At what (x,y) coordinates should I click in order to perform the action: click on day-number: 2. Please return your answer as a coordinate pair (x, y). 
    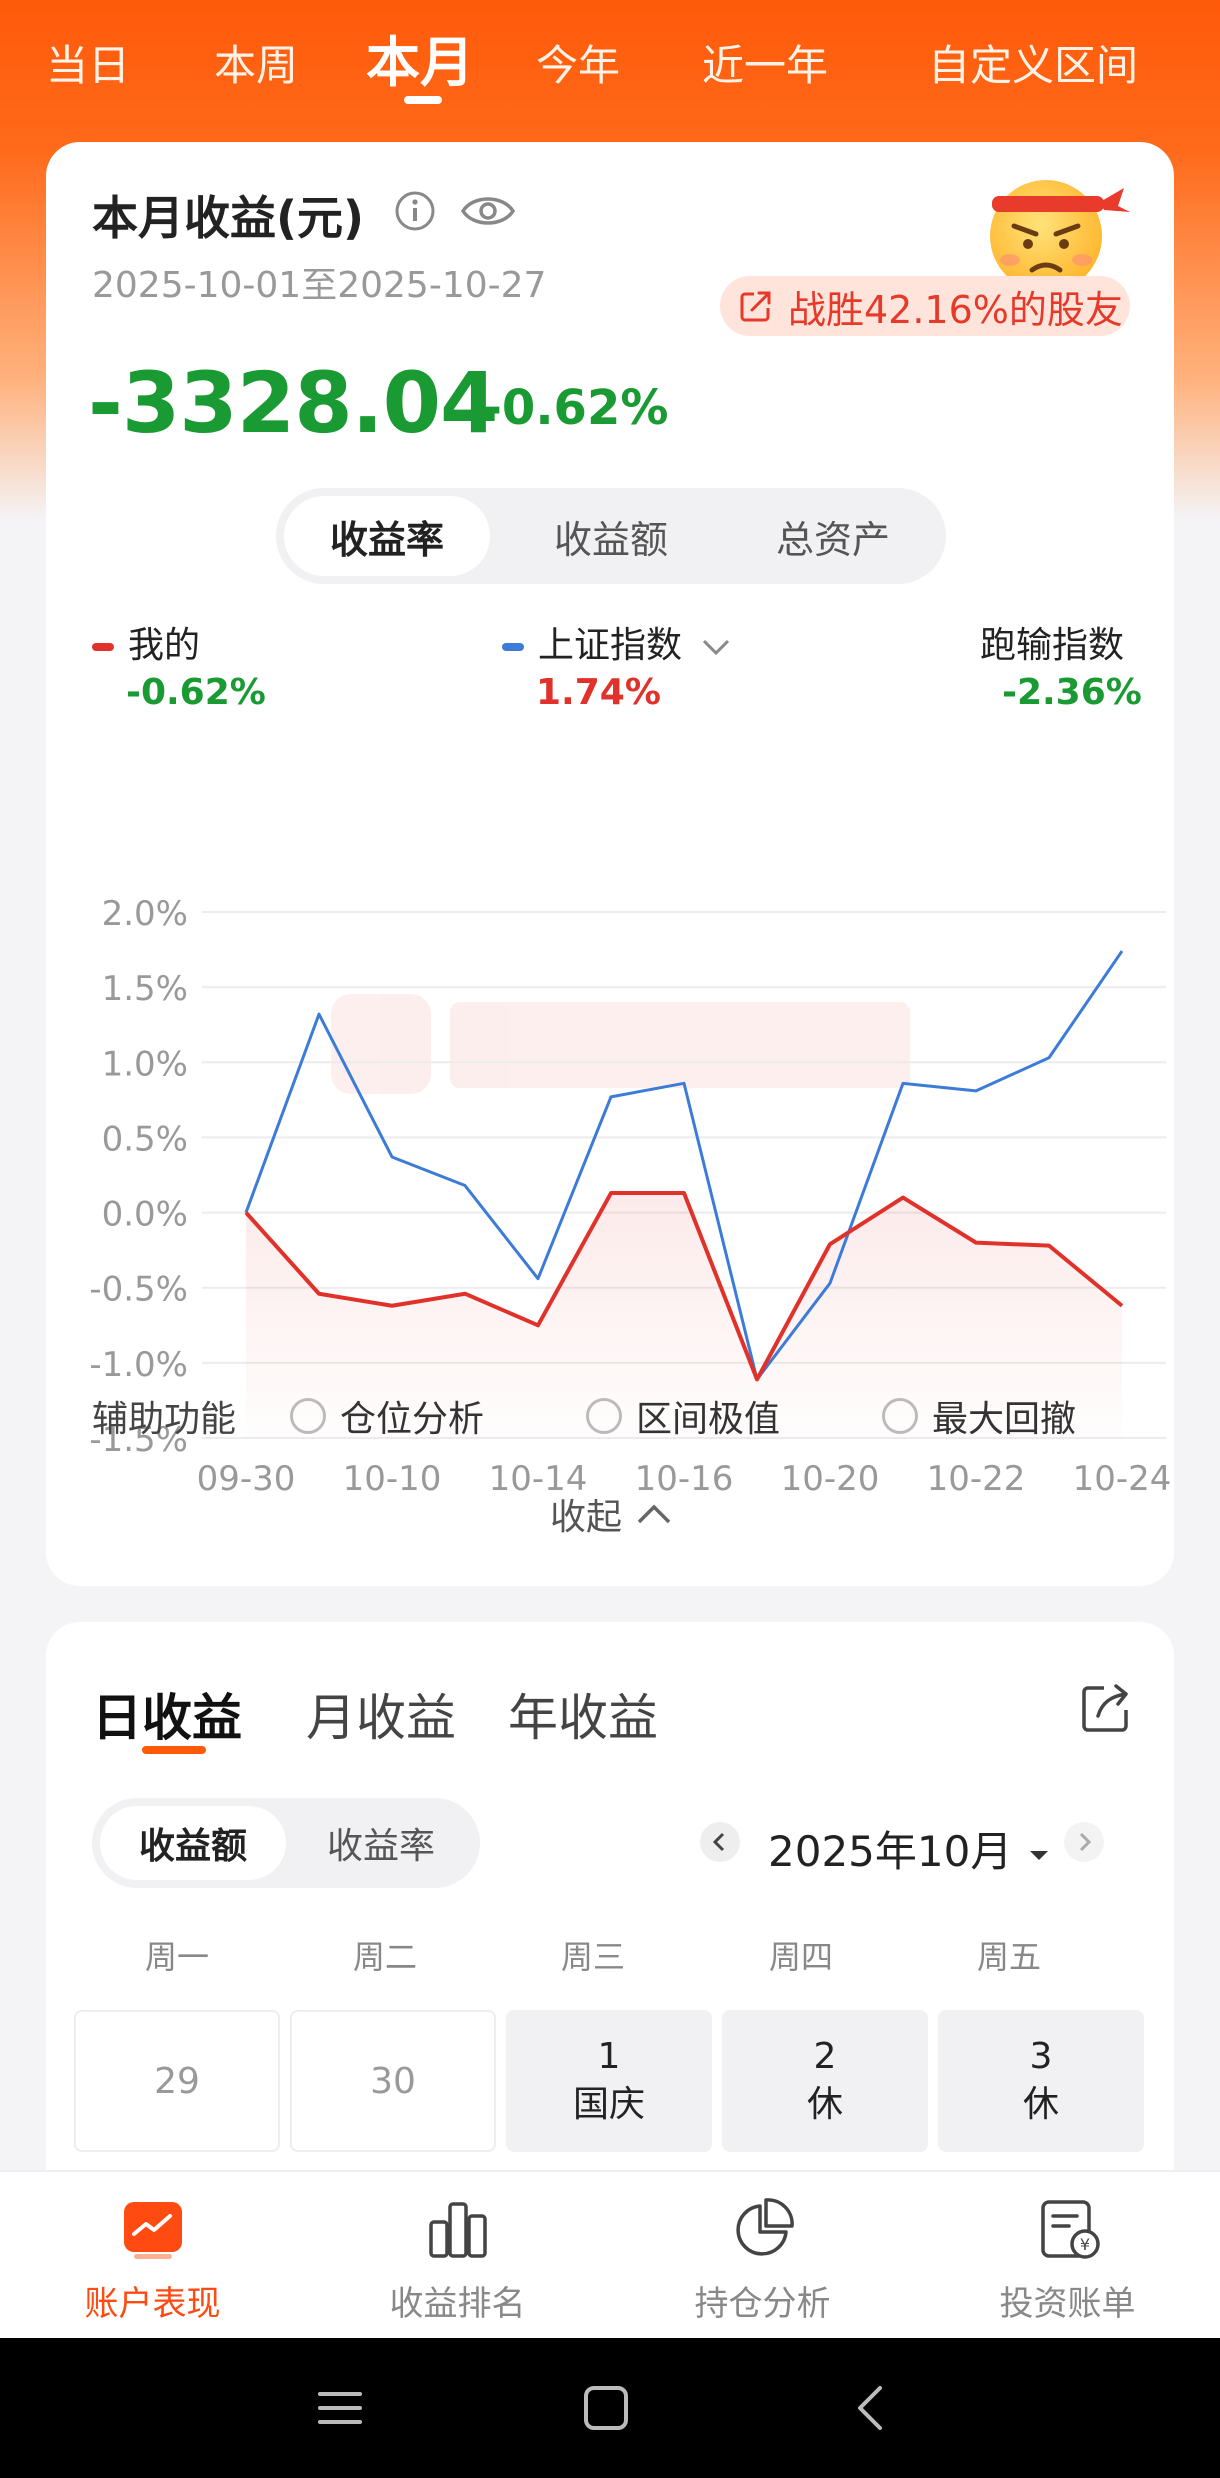
    Looking at the image, I should click on (825, 2056).